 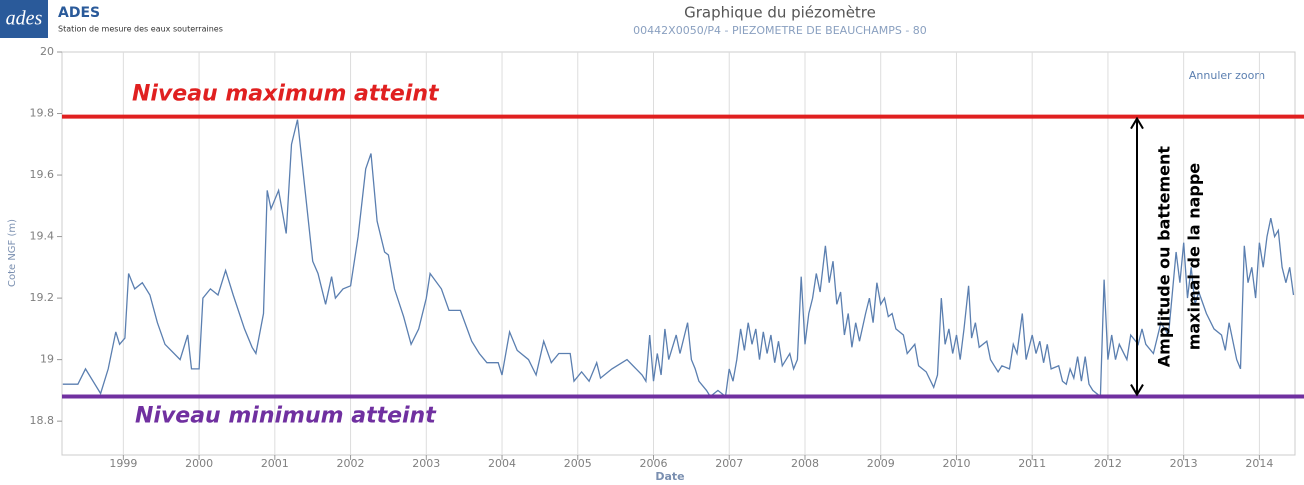 I want to click on x-tick-label: 2014, so click(x=1259, y=463).